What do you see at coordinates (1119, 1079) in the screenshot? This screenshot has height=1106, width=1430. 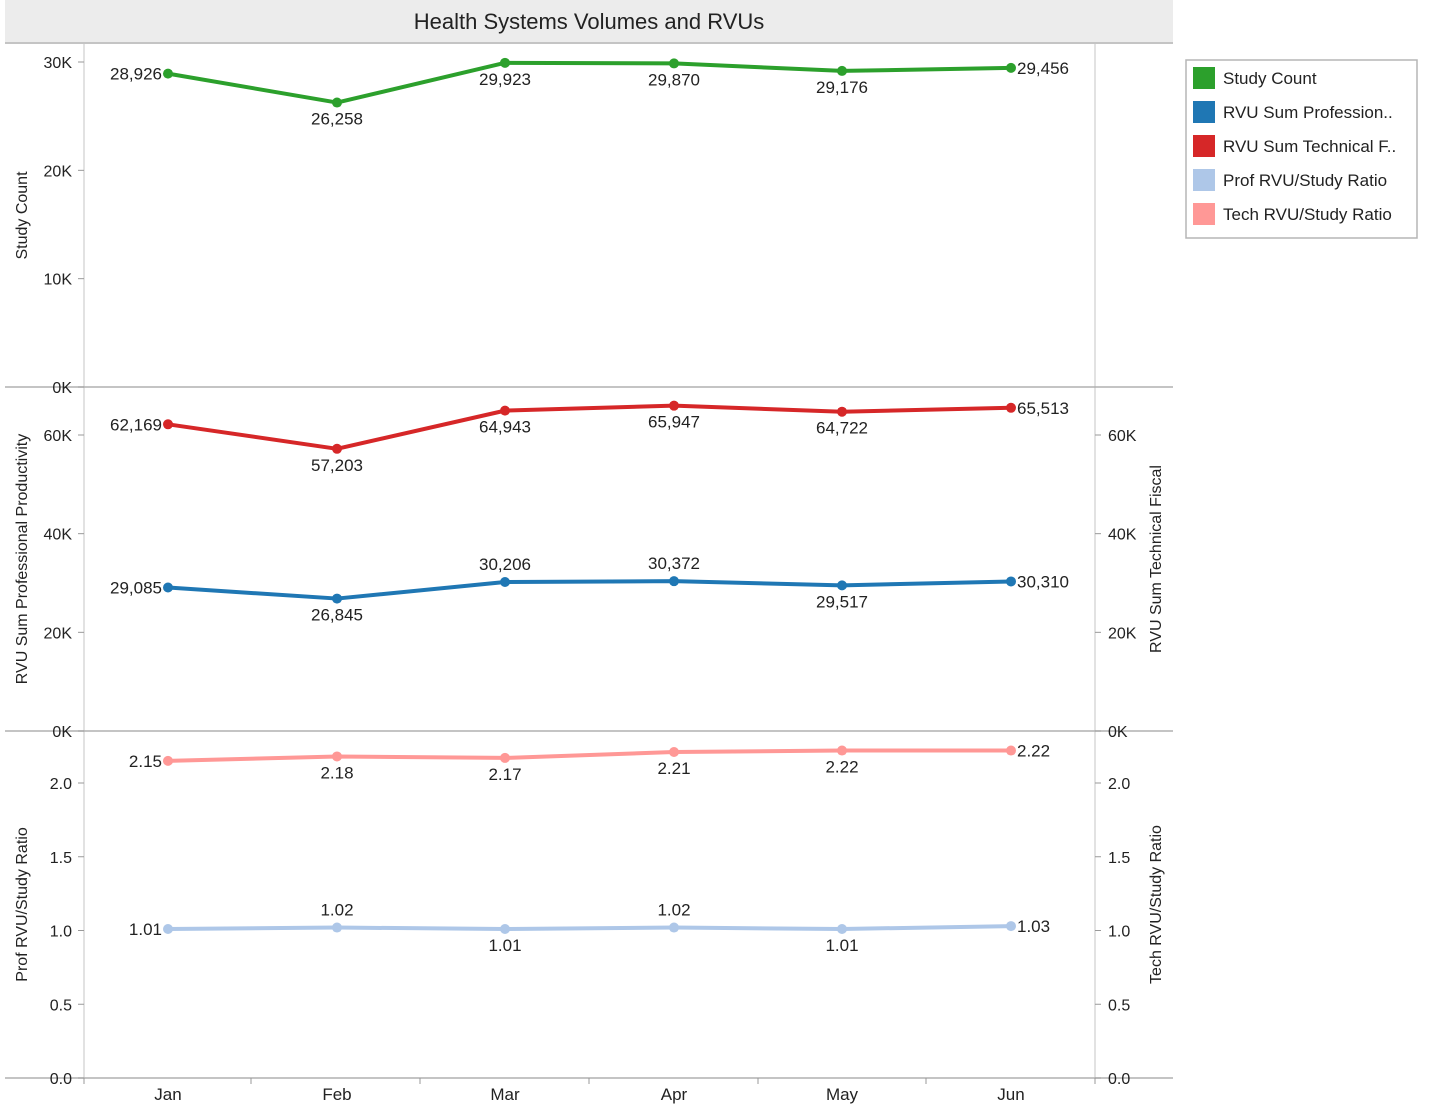 I see `right-y-tick-label: 0.0` at bounding box center [1119, 1079].